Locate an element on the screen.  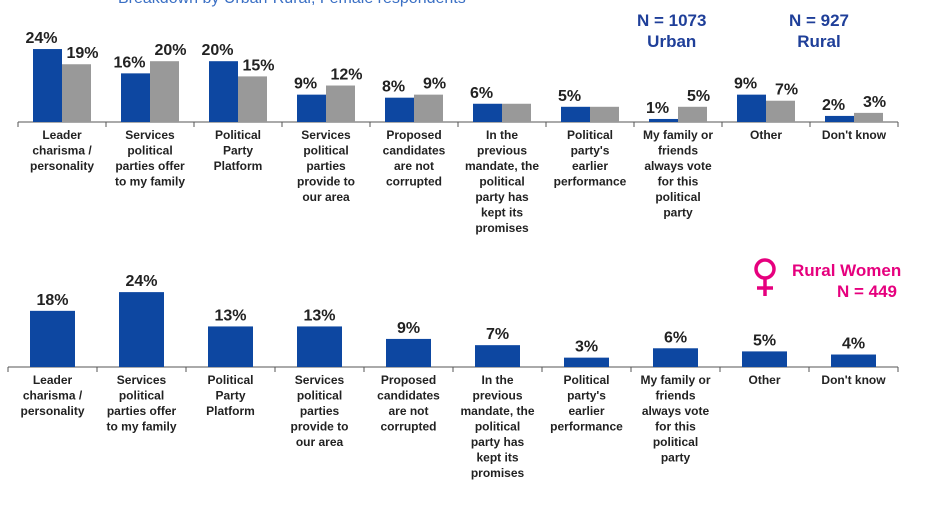
rural-label: Rural is located at coordinates (819, 41).